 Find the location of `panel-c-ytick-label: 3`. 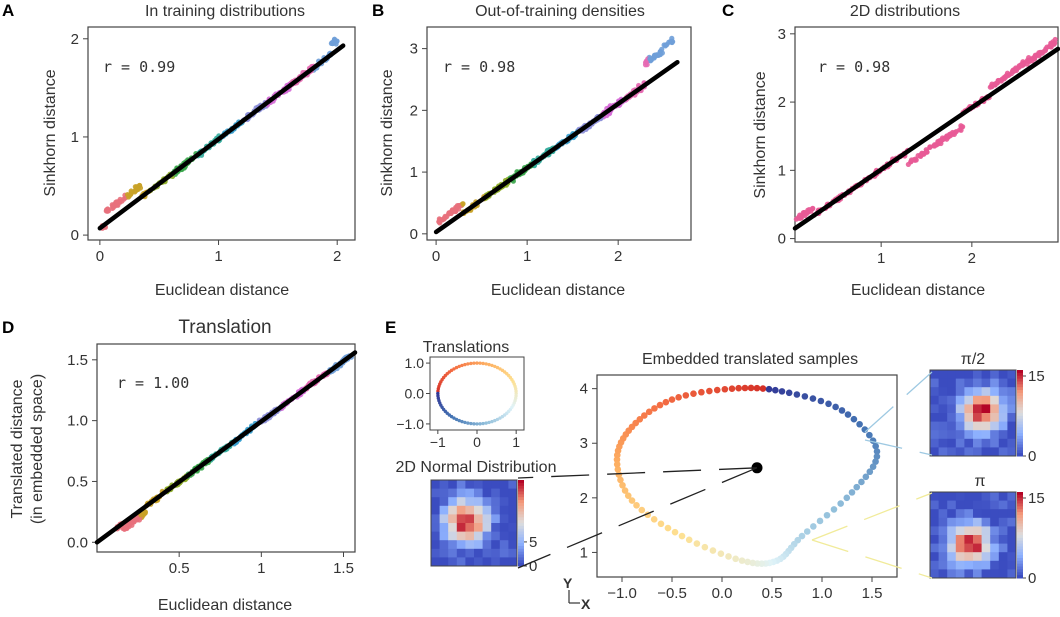

panel-c-ytick-label: 3 is located at coordinates (782, 34).